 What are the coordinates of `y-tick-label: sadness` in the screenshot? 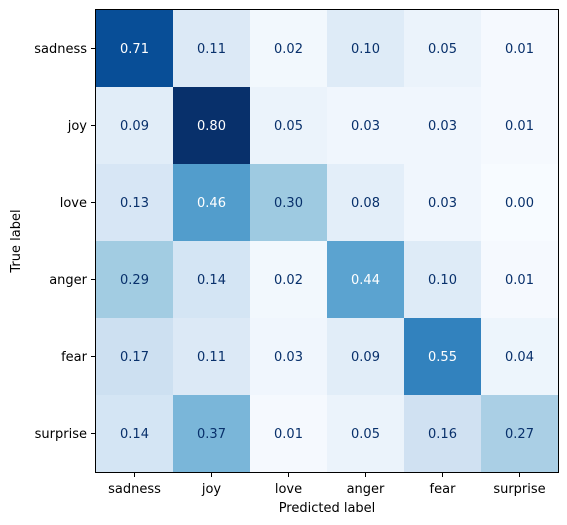 It's located at (60, 49).